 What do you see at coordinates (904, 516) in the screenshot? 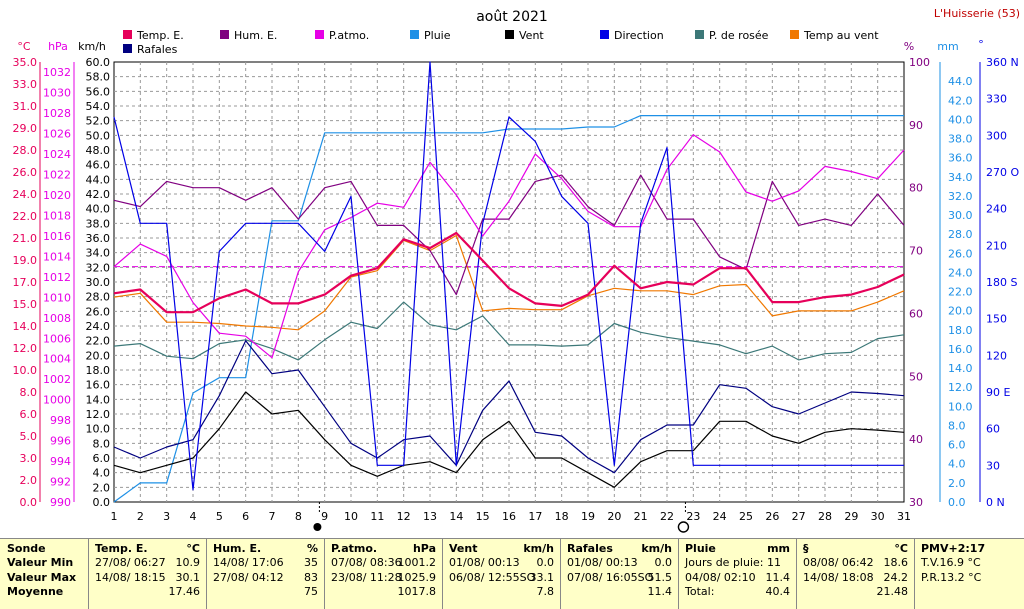
I see `tick-day: 31` at bounding box center [904, 516].